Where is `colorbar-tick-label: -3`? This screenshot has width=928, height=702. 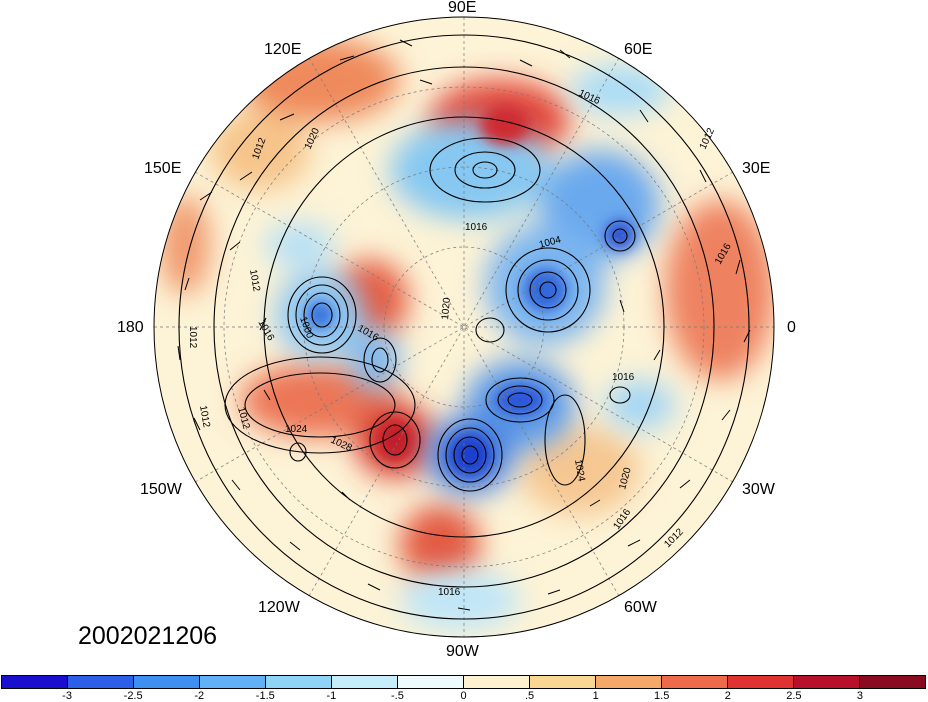
colorbar-tick-label: -3 is located at coordinates (67, 696).